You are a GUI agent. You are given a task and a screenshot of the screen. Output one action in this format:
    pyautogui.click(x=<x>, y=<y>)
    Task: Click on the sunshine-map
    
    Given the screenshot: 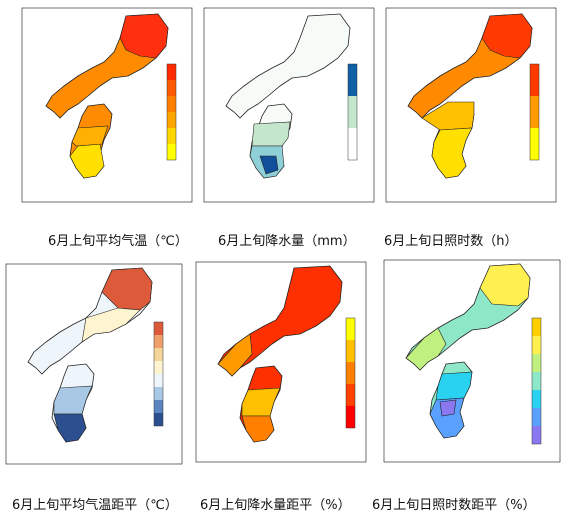 What is the action you would take?
    pyautogui.click(x=471, y=105)
    